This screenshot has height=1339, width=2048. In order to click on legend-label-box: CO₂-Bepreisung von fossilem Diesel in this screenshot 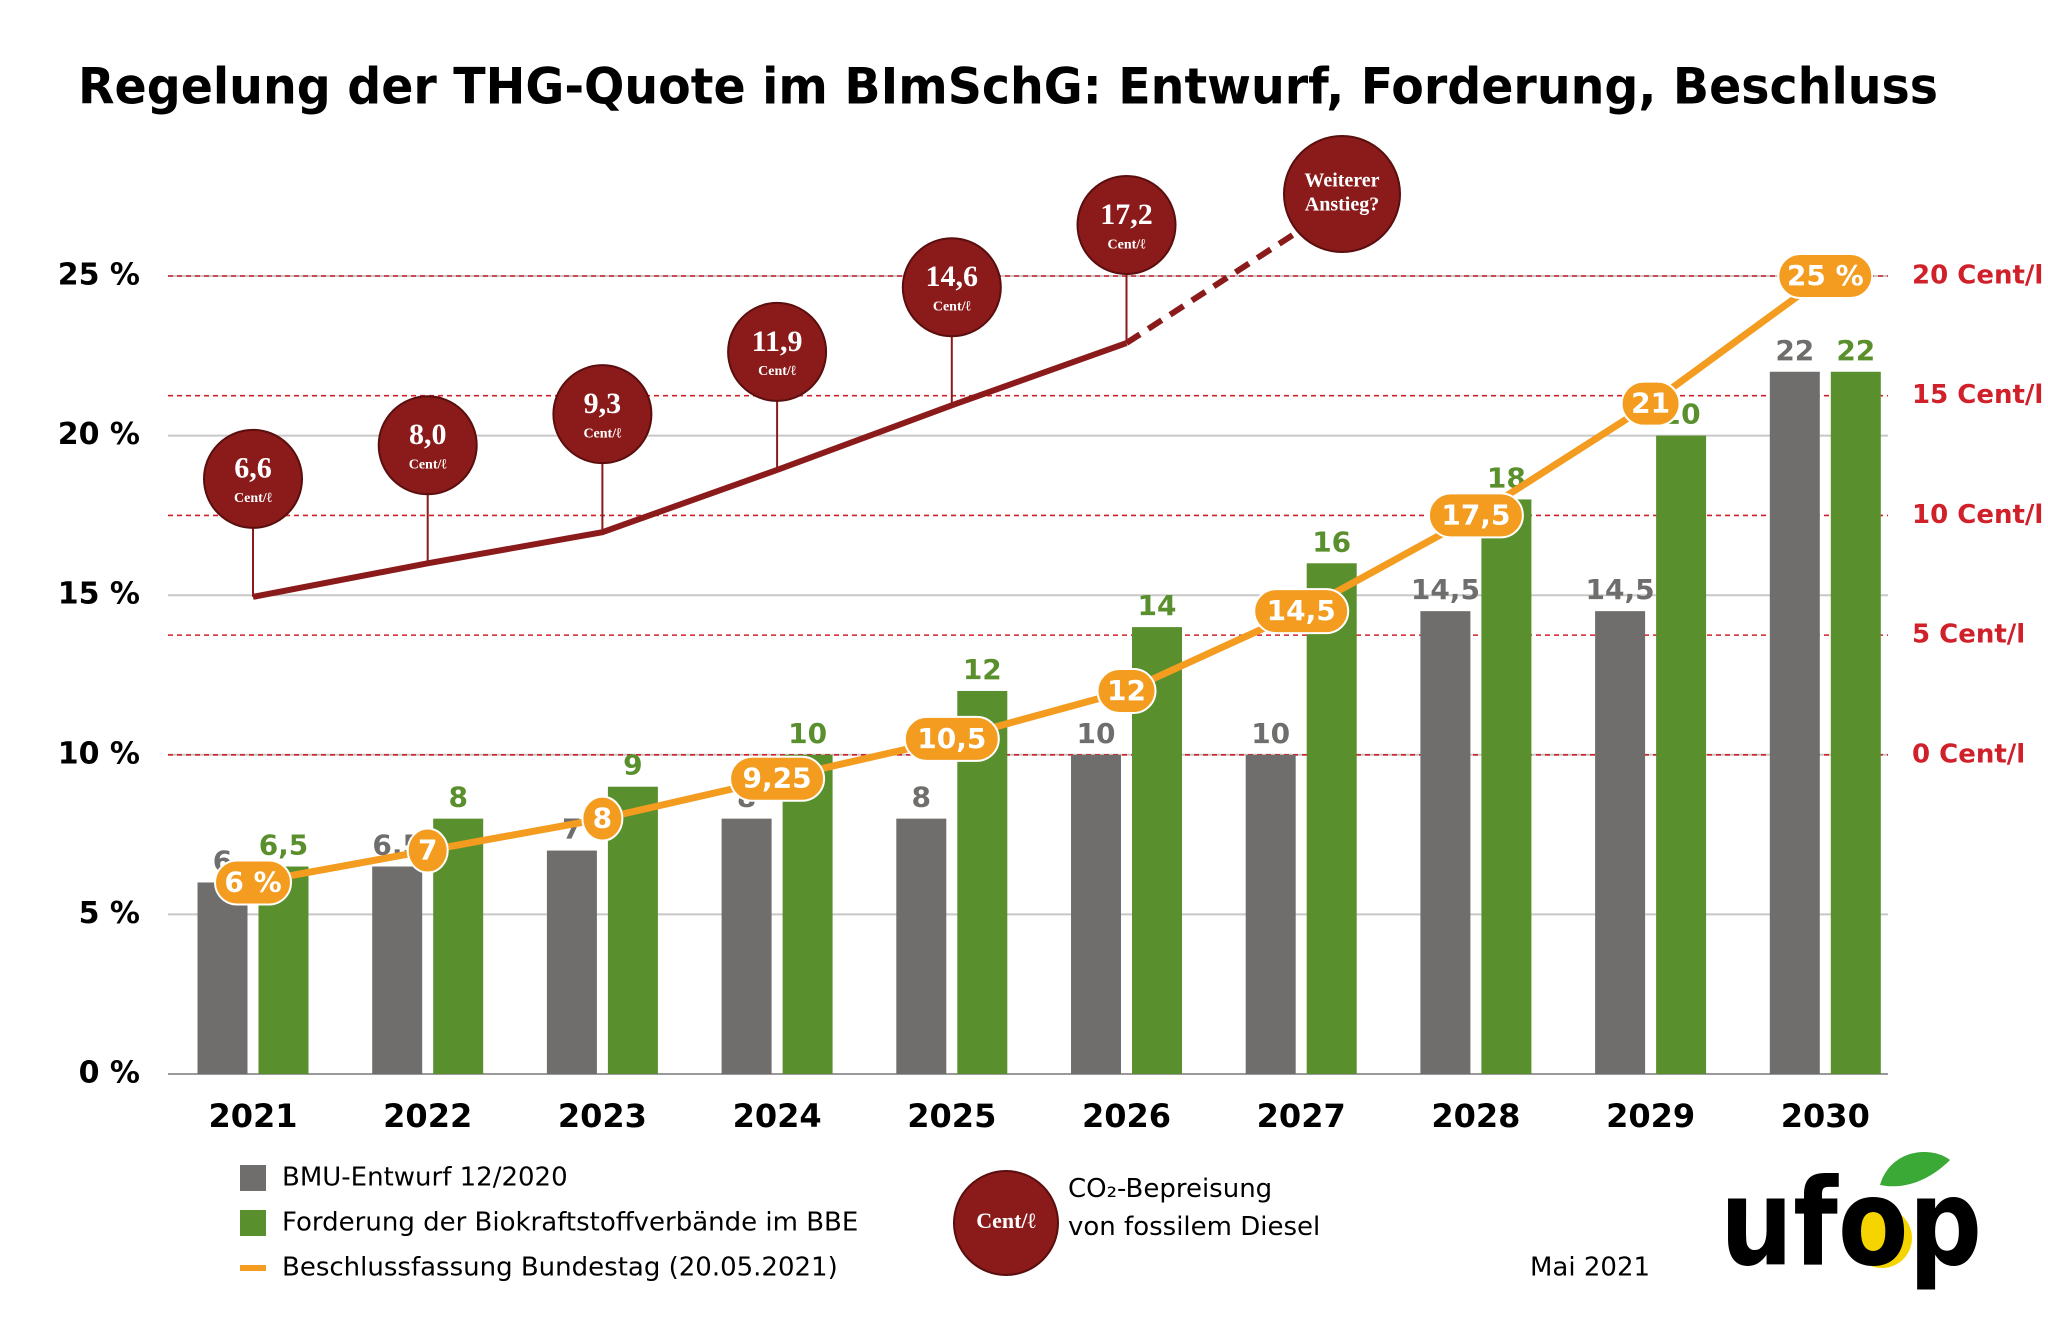, I will do `click(1194, 1208)`.